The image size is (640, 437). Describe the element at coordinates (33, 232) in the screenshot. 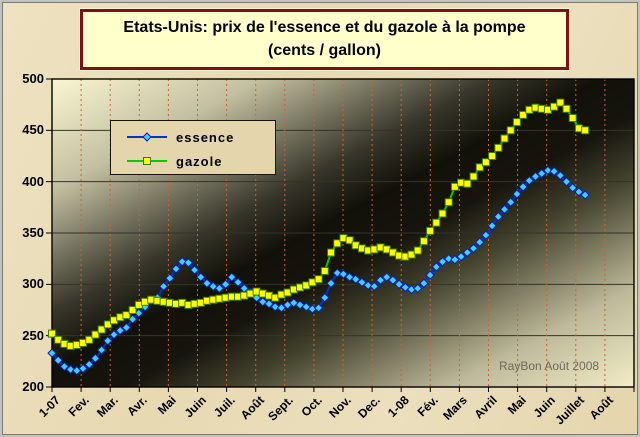

I see `y-axis-label: 350` at that location.